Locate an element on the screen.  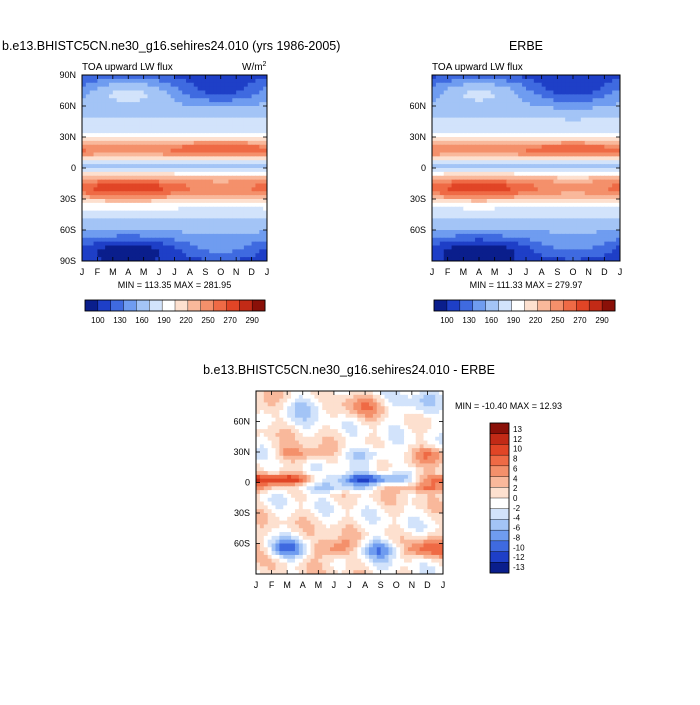
y-tick-label: 0 is located at coordinates (73, 168).